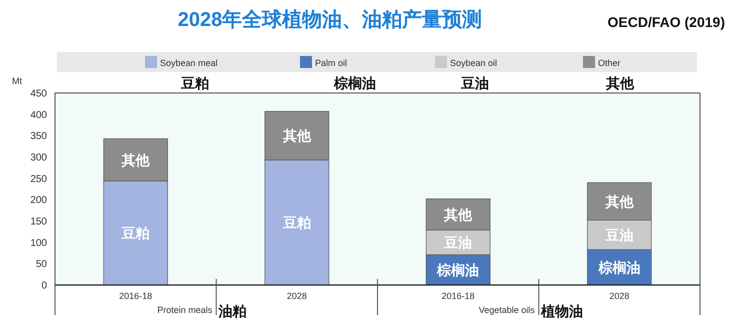 The image size is (735, 329). I want to click on text: 豆粕, so click(194, 83).